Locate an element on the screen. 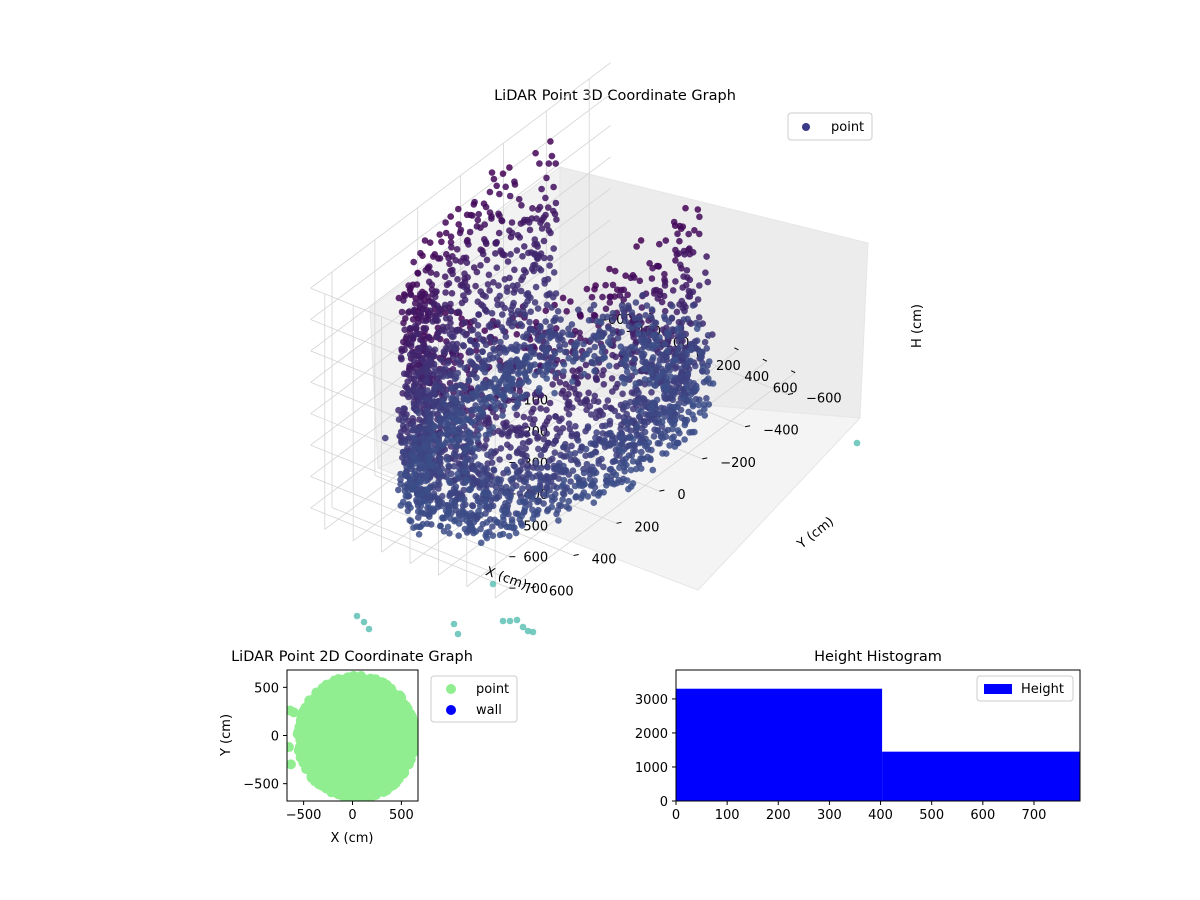 The width and height of the screenshot is (1200, 900). x-tick-3d is located at coordinates (736, 349).